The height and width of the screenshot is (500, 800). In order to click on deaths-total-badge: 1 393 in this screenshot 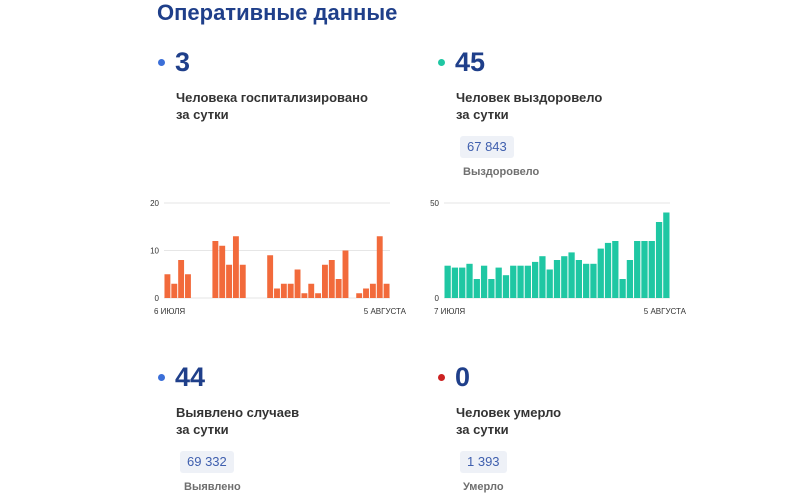, I will do `click(483, 462)`.